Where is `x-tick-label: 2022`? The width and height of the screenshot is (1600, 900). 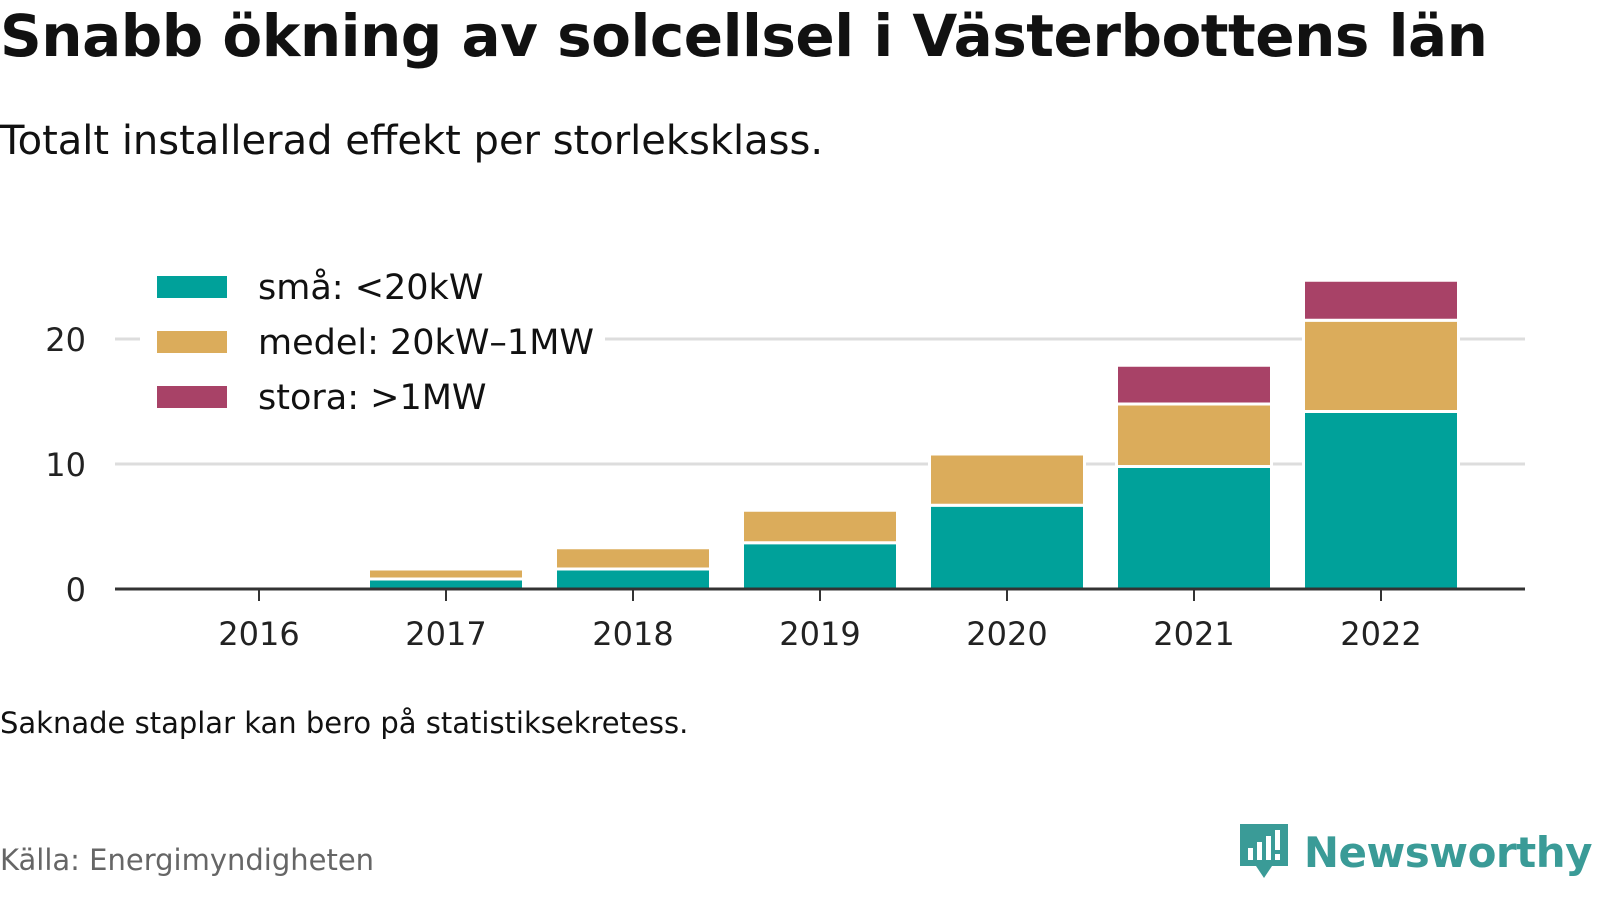
x-tick-label: 2022 is located at coordinates (1380, 634).